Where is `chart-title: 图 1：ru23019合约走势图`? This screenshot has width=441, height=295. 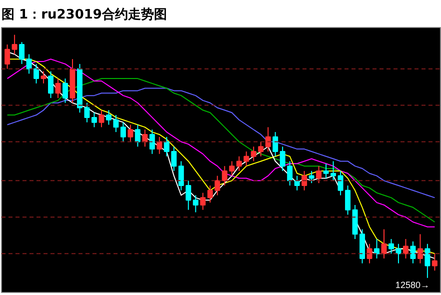 chart-title: 图 1：ru23019合约走势图 is located at coordinates (84, 14).